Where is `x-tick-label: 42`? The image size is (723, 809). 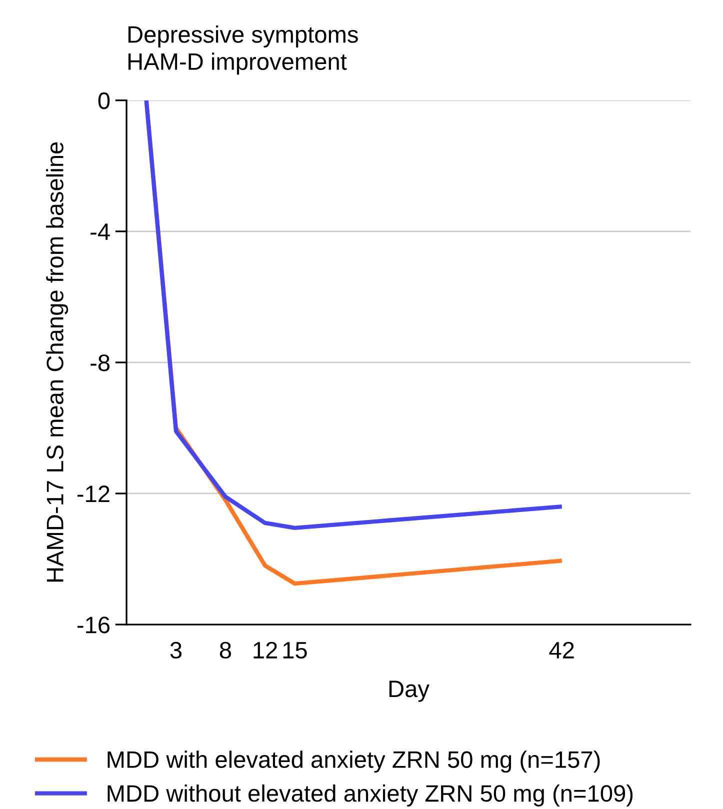 x-tick-label: 42 is located at coordinates (561, 650).